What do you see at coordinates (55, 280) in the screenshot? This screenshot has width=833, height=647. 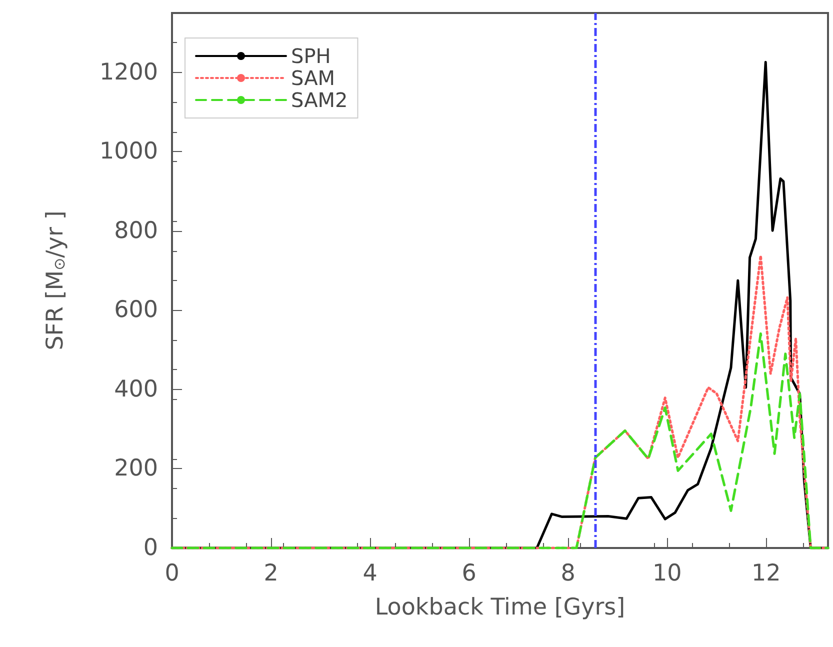 I see `y-axis-title: SFR [M⊙/yr ]` at bounding box center [55, 280].